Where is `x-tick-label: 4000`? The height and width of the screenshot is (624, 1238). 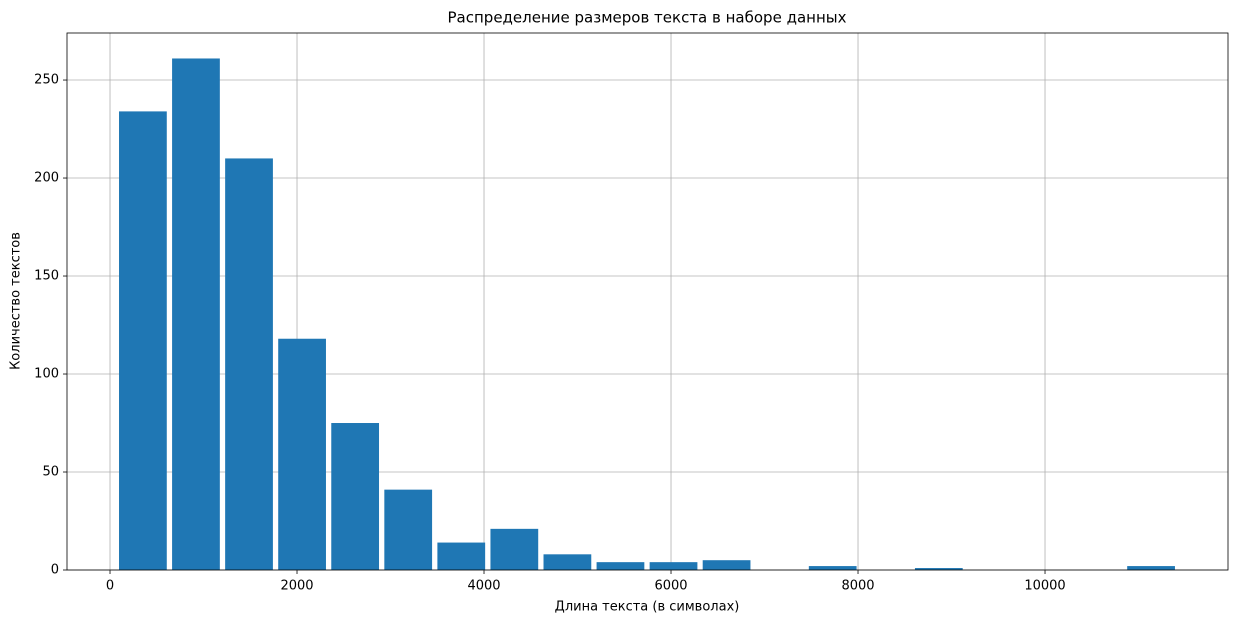
x-tick-label: 4000 is located at coordinates (483, 586).